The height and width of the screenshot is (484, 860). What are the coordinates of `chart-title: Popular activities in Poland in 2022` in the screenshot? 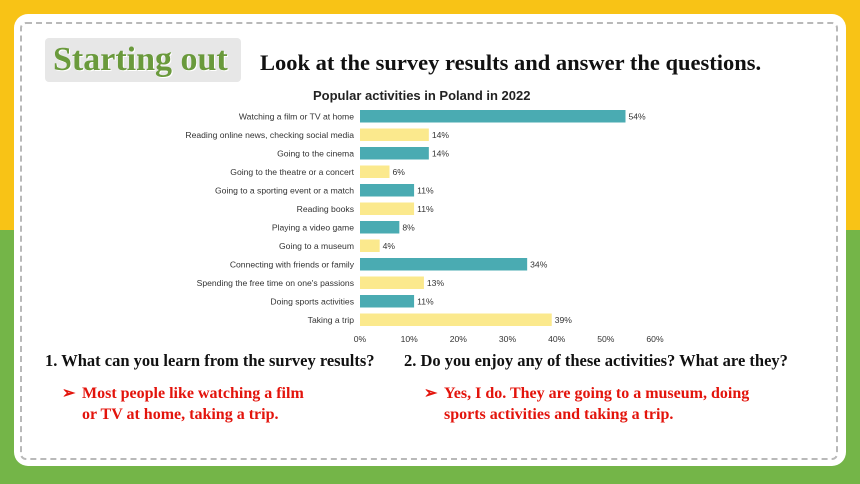 It's located at (421, 95).